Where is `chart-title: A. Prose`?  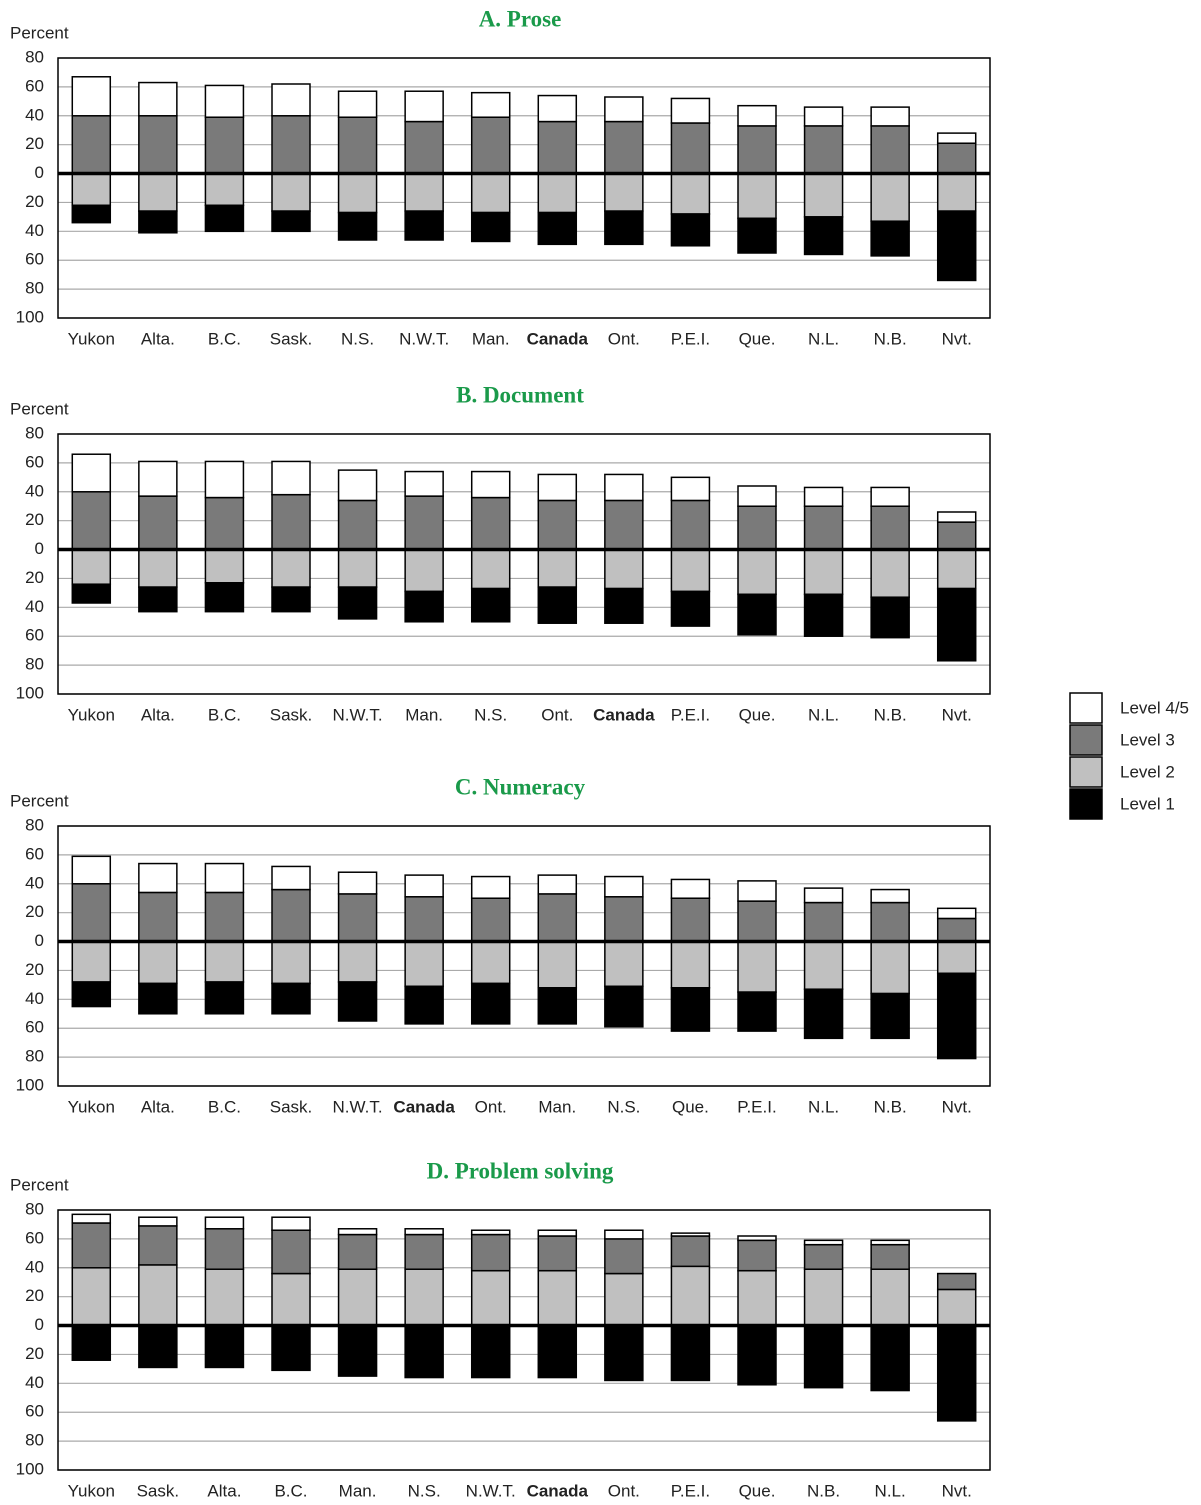
chart-title: A. Prose is located at coordinates (520, 18).